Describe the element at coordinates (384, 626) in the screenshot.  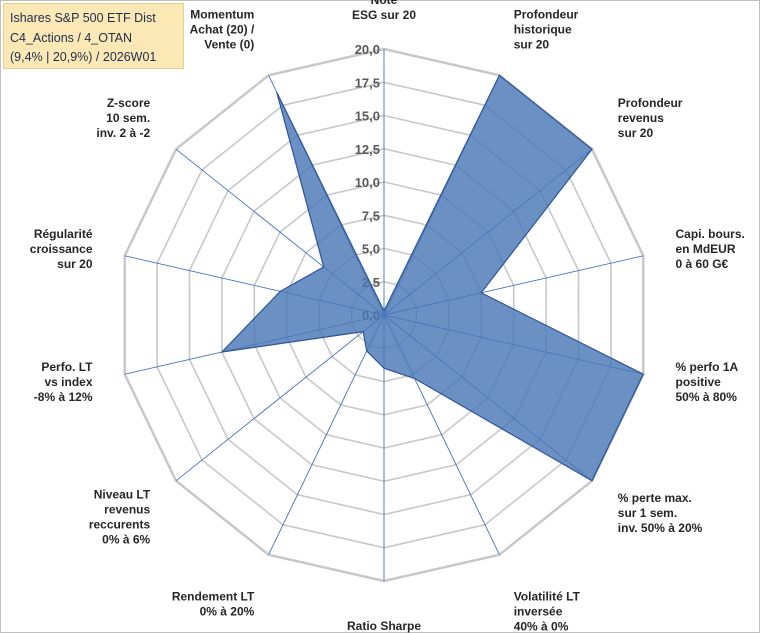
I see `axis-label: Ratio Sharpe0 à 1` at that location.